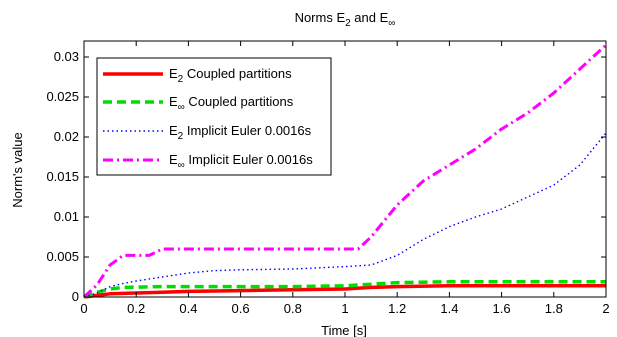  What do you see at coordinates (293, 308) in the screenshot?
I see `x-tick-label: 0.8` at bounding box center [293, 308].